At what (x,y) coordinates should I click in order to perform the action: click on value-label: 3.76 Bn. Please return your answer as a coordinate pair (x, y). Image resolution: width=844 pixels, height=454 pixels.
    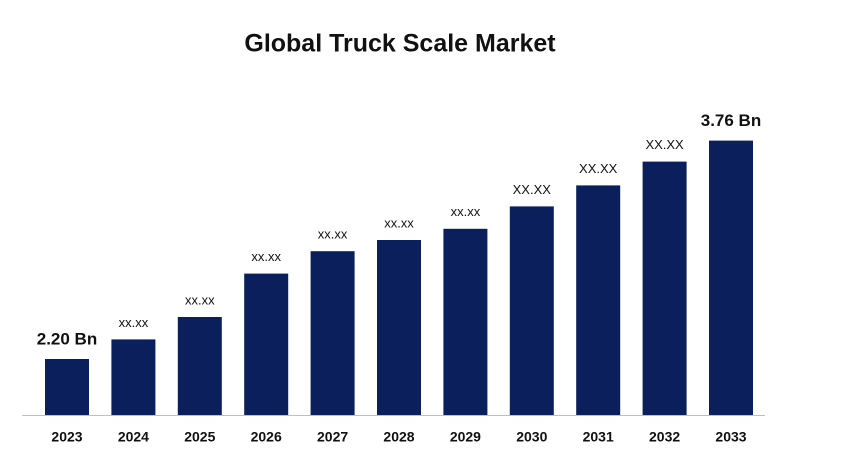
    Looking at the image, I should click on (731, 120).